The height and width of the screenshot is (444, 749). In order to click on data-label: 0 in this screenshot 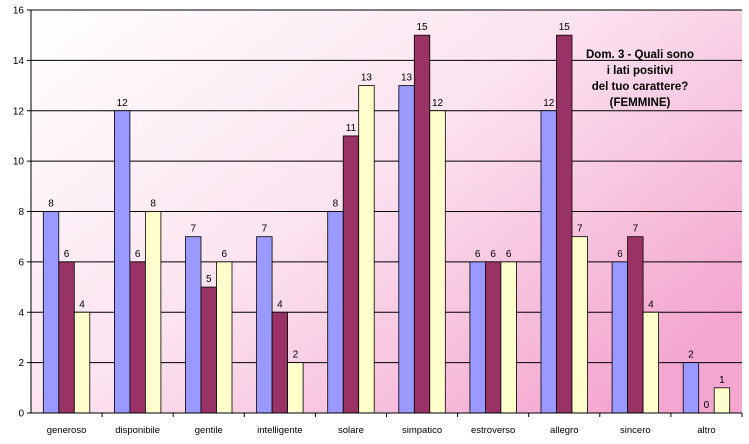, I will do `click(707, 405)`.